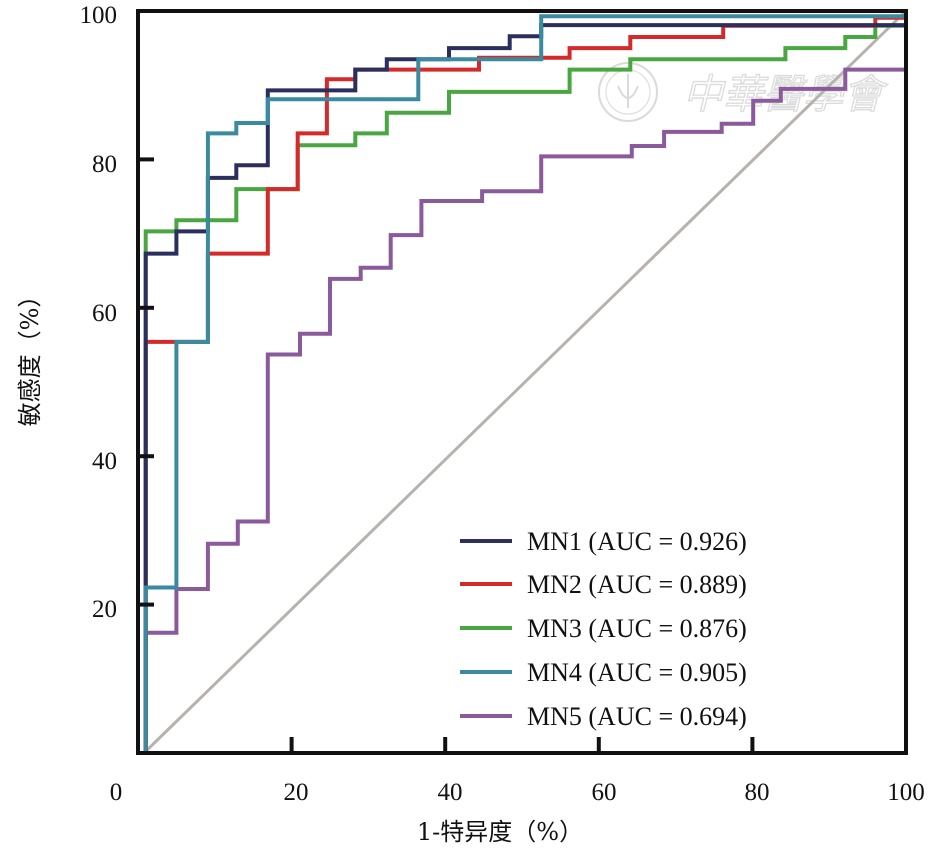  I want to click on x-tick-label: 40, so click(450, 792).